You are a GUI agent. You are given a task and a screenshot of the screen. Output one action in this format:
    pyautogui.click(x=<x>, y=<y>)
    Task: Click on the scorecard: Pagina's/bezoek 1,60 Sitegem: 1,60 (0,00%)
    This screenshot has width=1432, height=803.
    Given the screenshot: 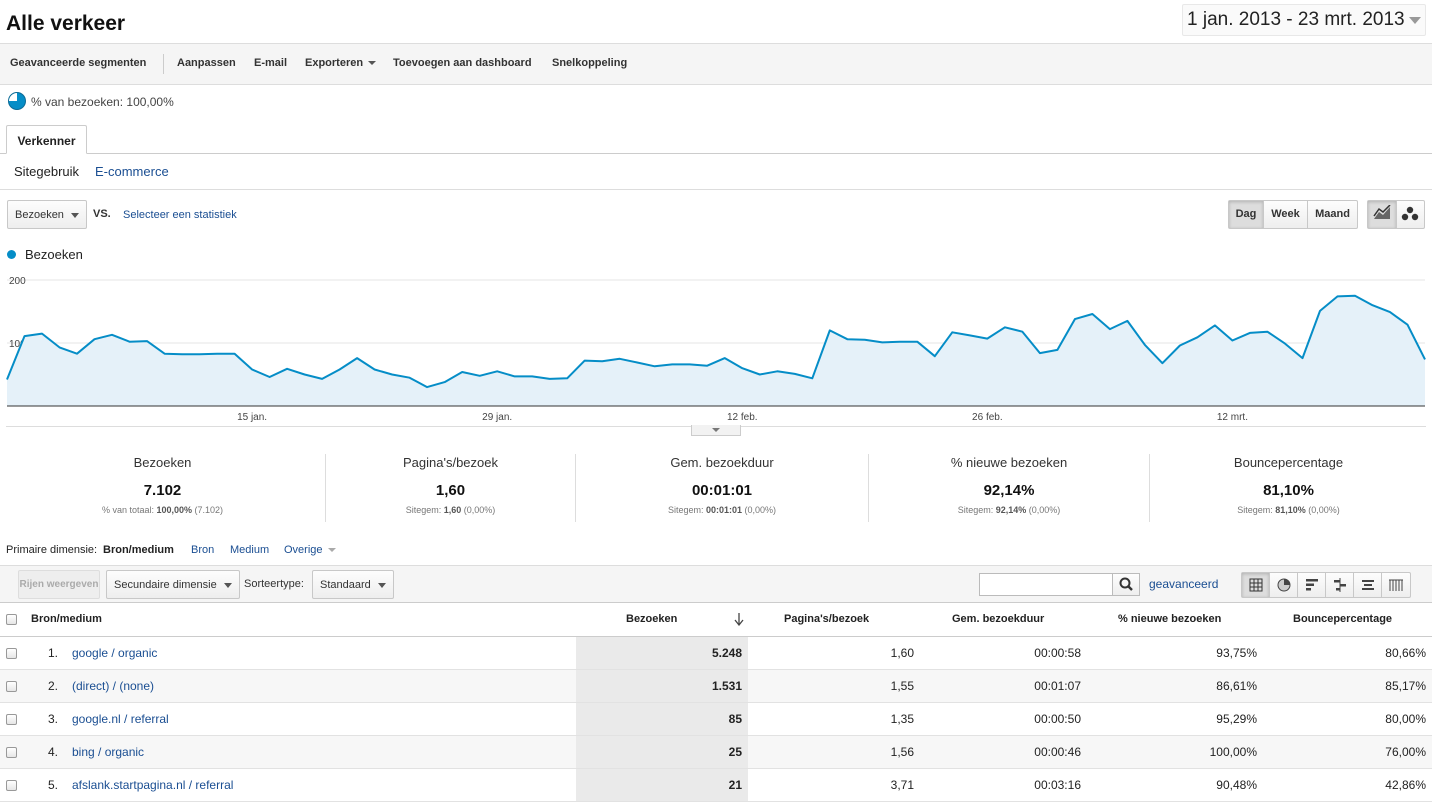 What is the action you would take?
    pyautogui.click(x=450, y=487)
    